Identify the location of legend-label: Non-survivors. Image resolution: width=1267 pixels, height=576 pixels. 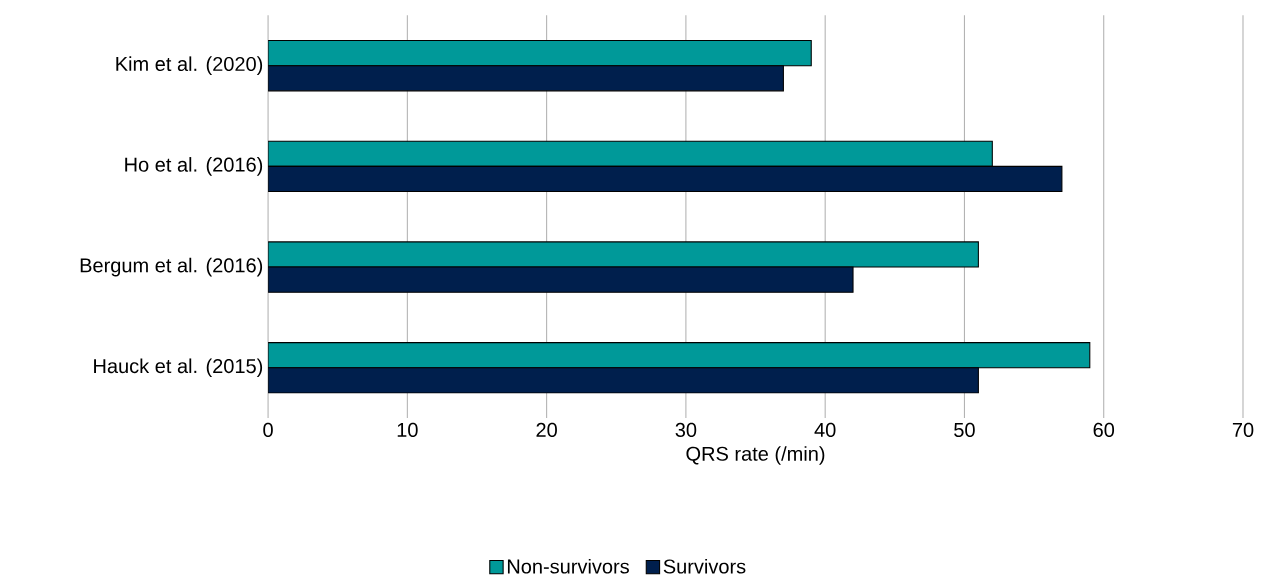
(568, 566).